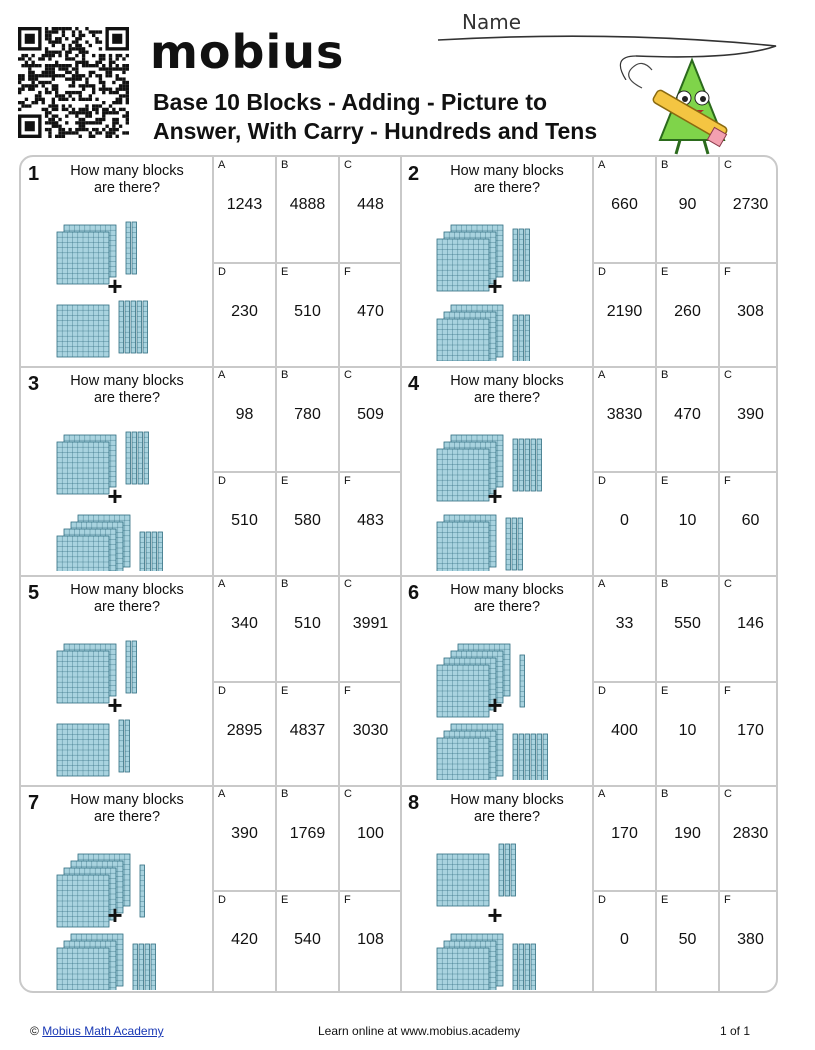 The width and height of the screenshot is (815, 1050). Describe the element at coordinates (747, 418) in the screenshot. I see `option-c: C 390` at that location.